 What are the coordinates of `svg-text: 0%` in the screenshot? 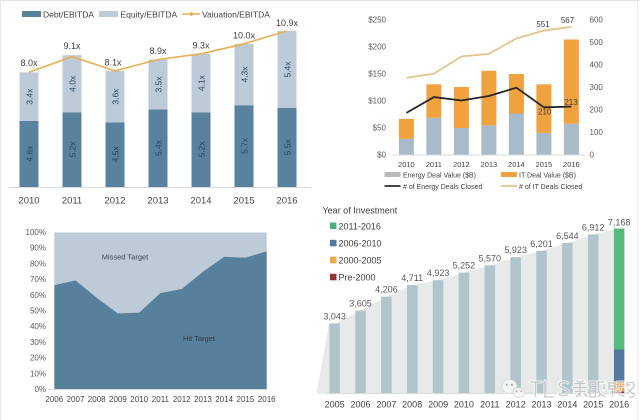 It's located at (40, 389).